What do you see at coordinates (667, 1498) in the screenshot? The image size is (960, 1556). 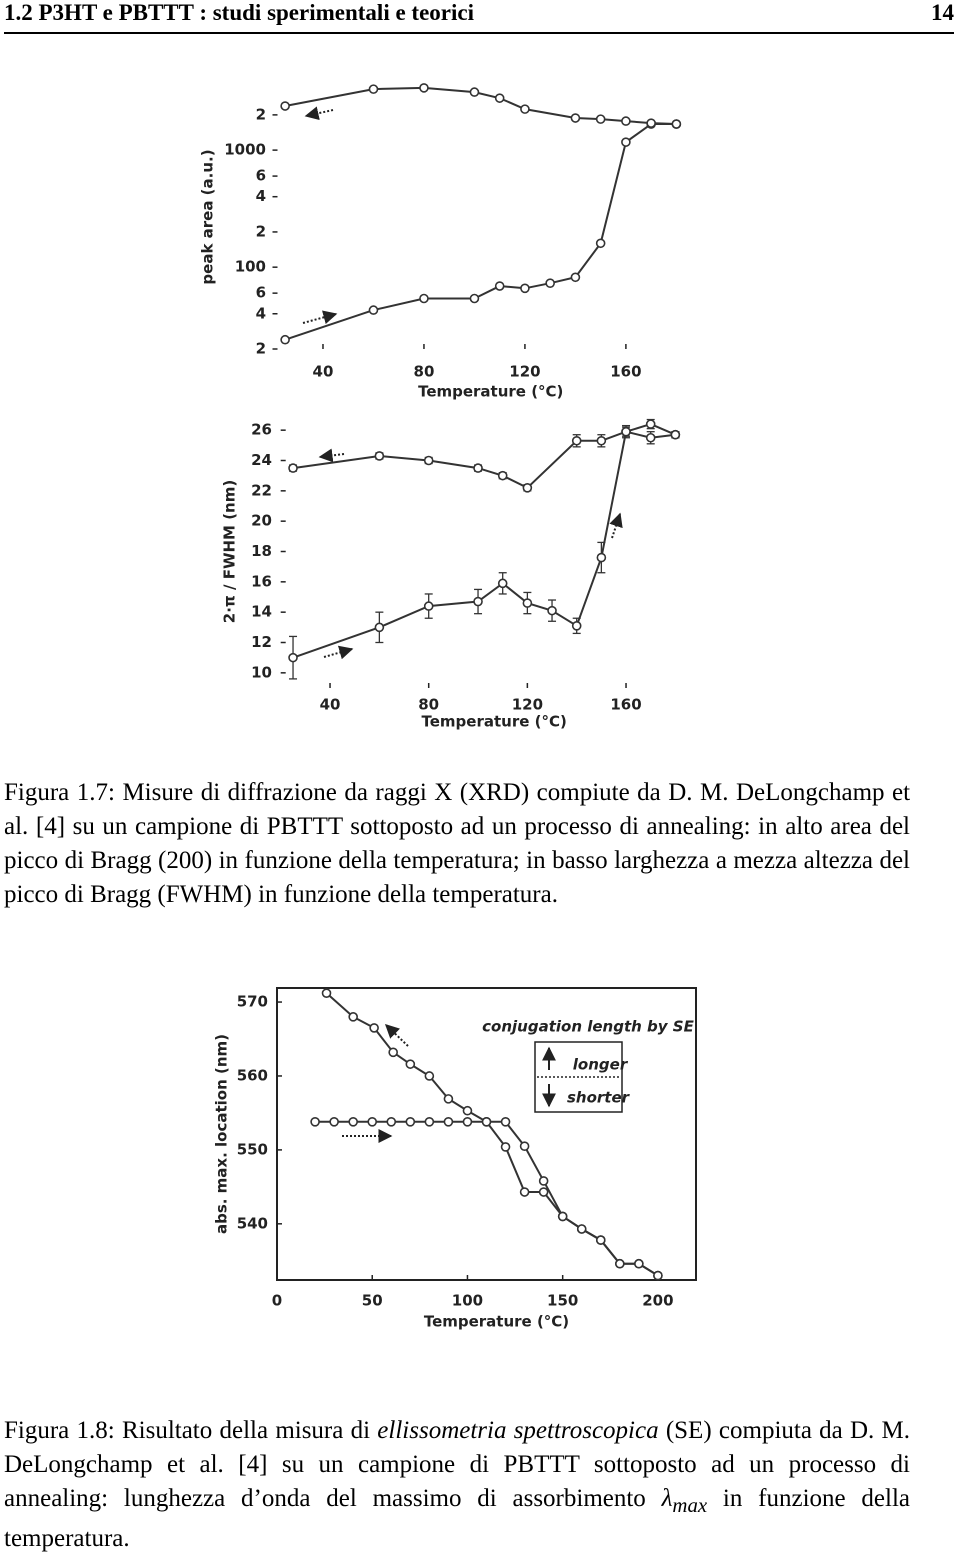 I see `symbol: λ` at bounding box center [667, 1498].